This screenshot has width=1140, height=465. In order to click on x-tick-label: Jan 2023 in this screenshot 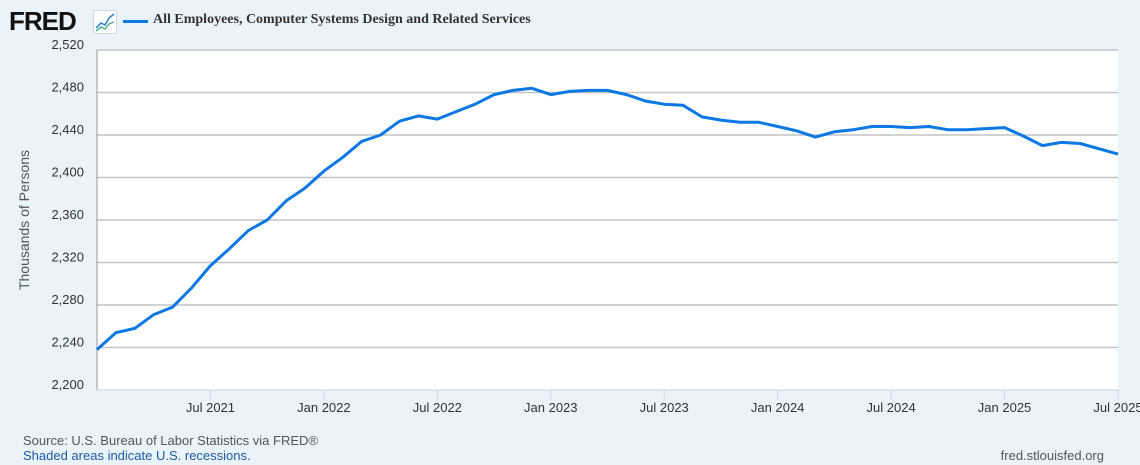, I will do `click(551, 407)`.